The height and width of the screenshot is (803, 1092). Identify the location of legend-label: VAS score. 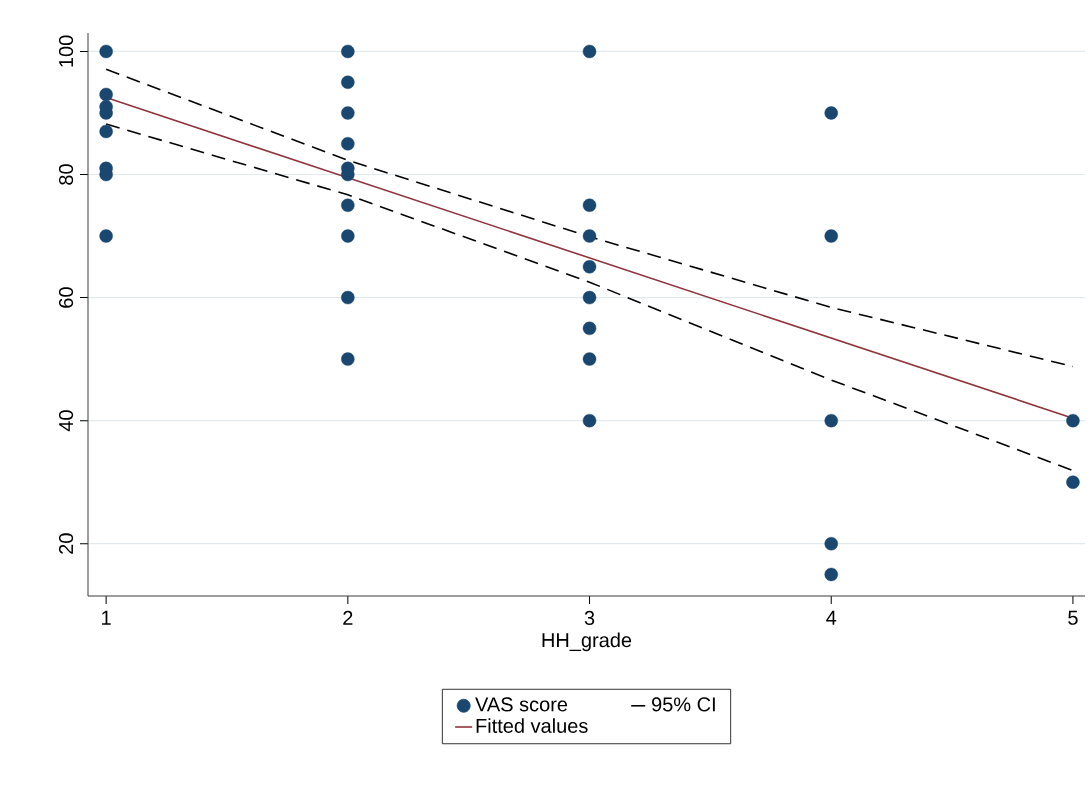
(521, 704).